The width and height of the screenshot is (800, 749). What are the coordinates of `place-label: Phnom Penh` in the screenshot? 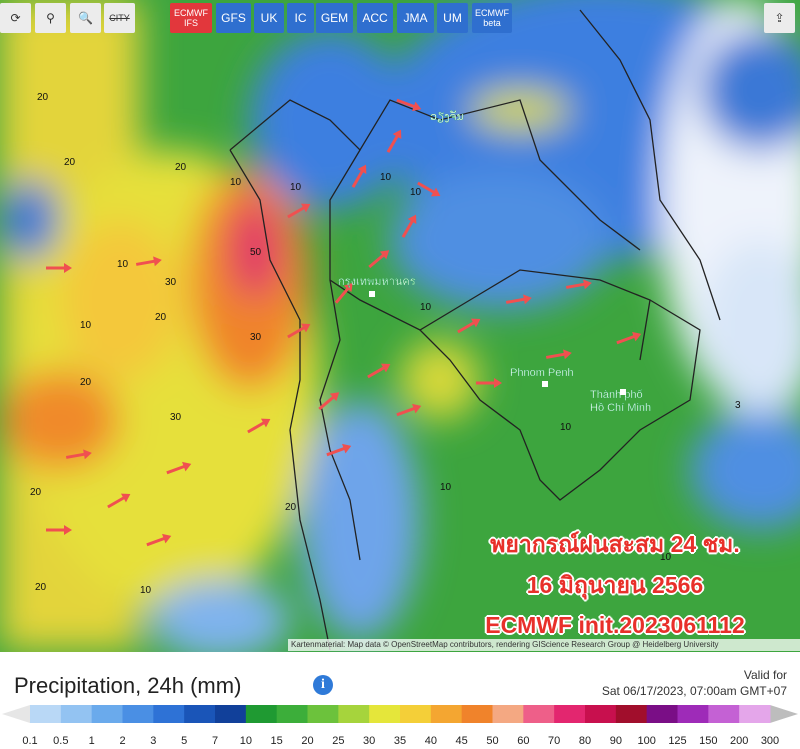 It's located at (542, 373).